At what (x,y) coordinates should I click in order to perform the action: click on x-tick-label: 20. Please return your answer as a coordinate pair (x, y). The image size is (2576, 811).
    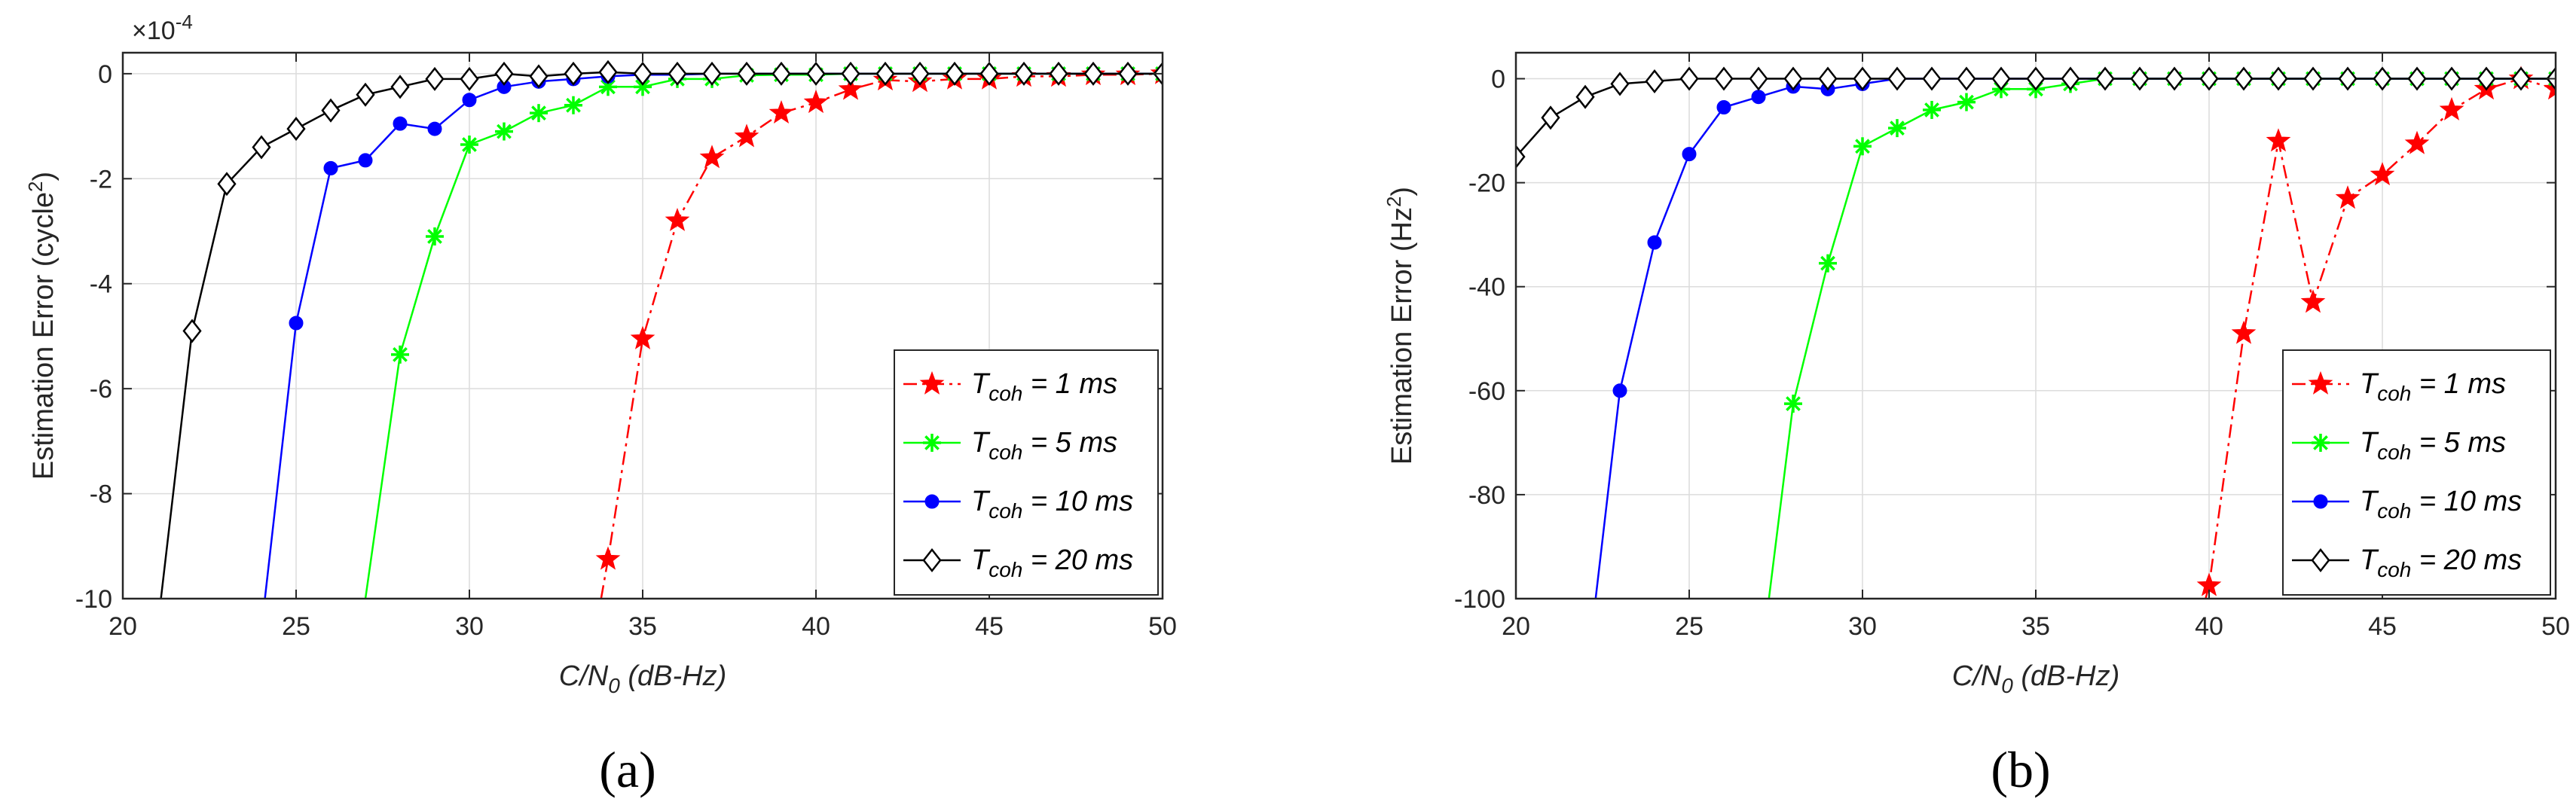
    Looking at the image, I should click on (123, 626).